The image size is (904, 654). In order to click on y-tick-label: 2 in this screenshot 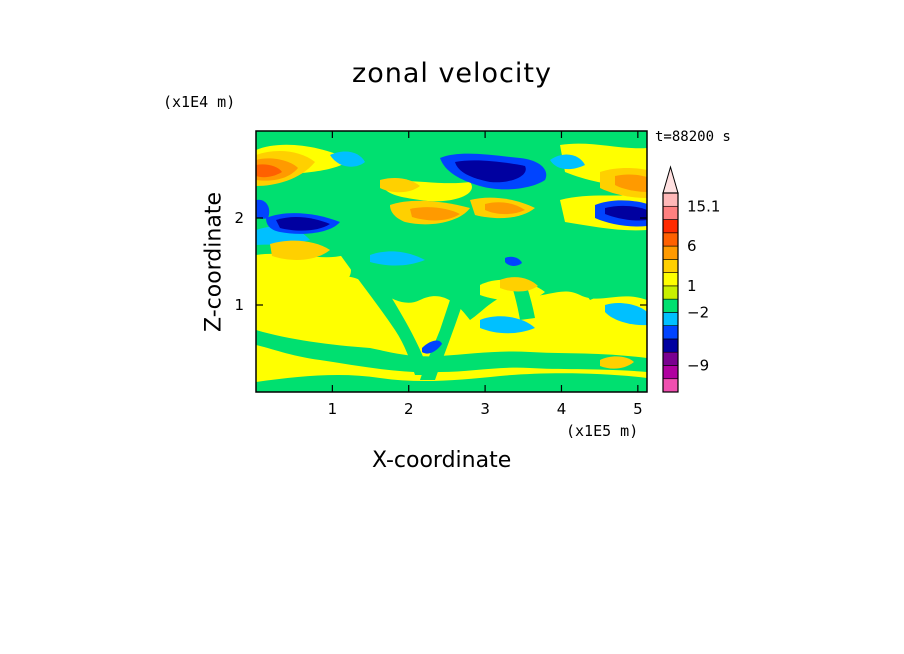, I will do `click(239, 218)`.